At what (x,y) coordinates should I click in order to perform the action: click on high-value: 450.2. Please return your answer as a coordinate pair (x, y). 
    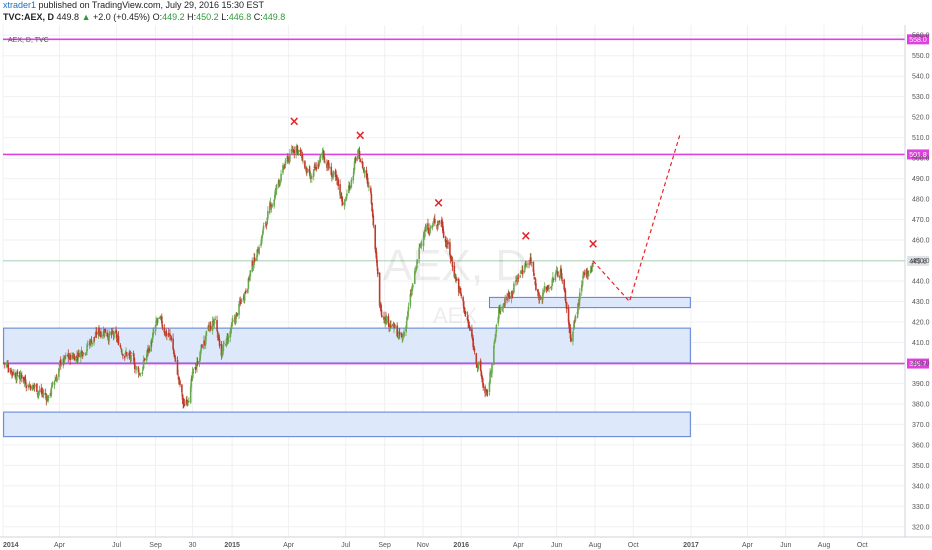
    Looking at the image, I should click on (207, 17).